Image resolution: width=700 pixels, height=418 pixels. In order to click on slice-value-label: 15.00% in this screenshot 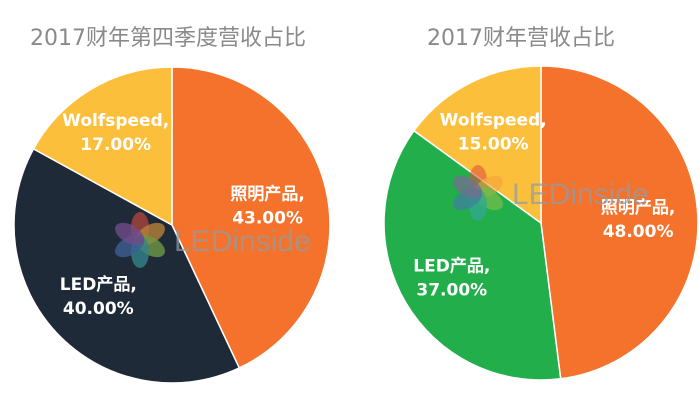, I will do `click(493, 144)`.